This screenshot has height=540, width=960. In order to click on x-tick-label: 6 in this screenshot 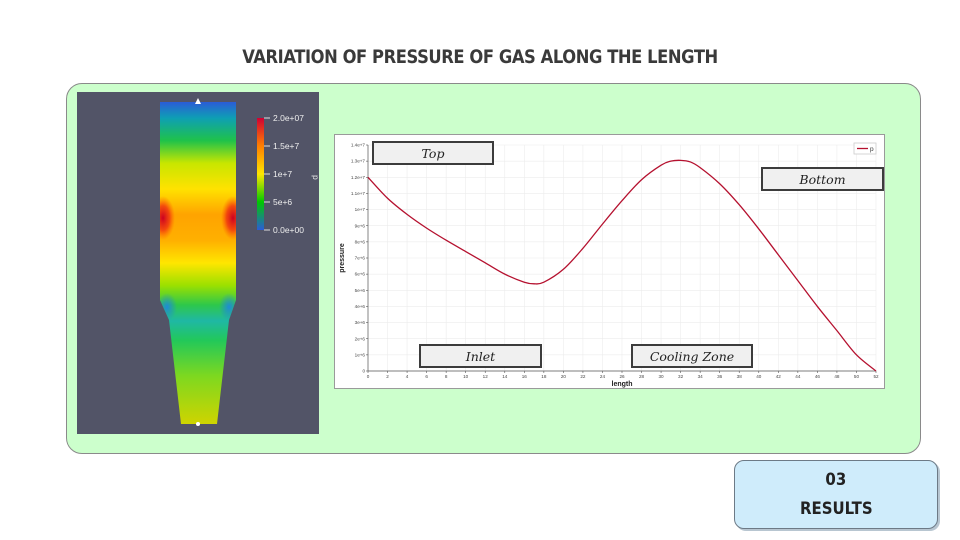, I will do `click(426, 376)`.